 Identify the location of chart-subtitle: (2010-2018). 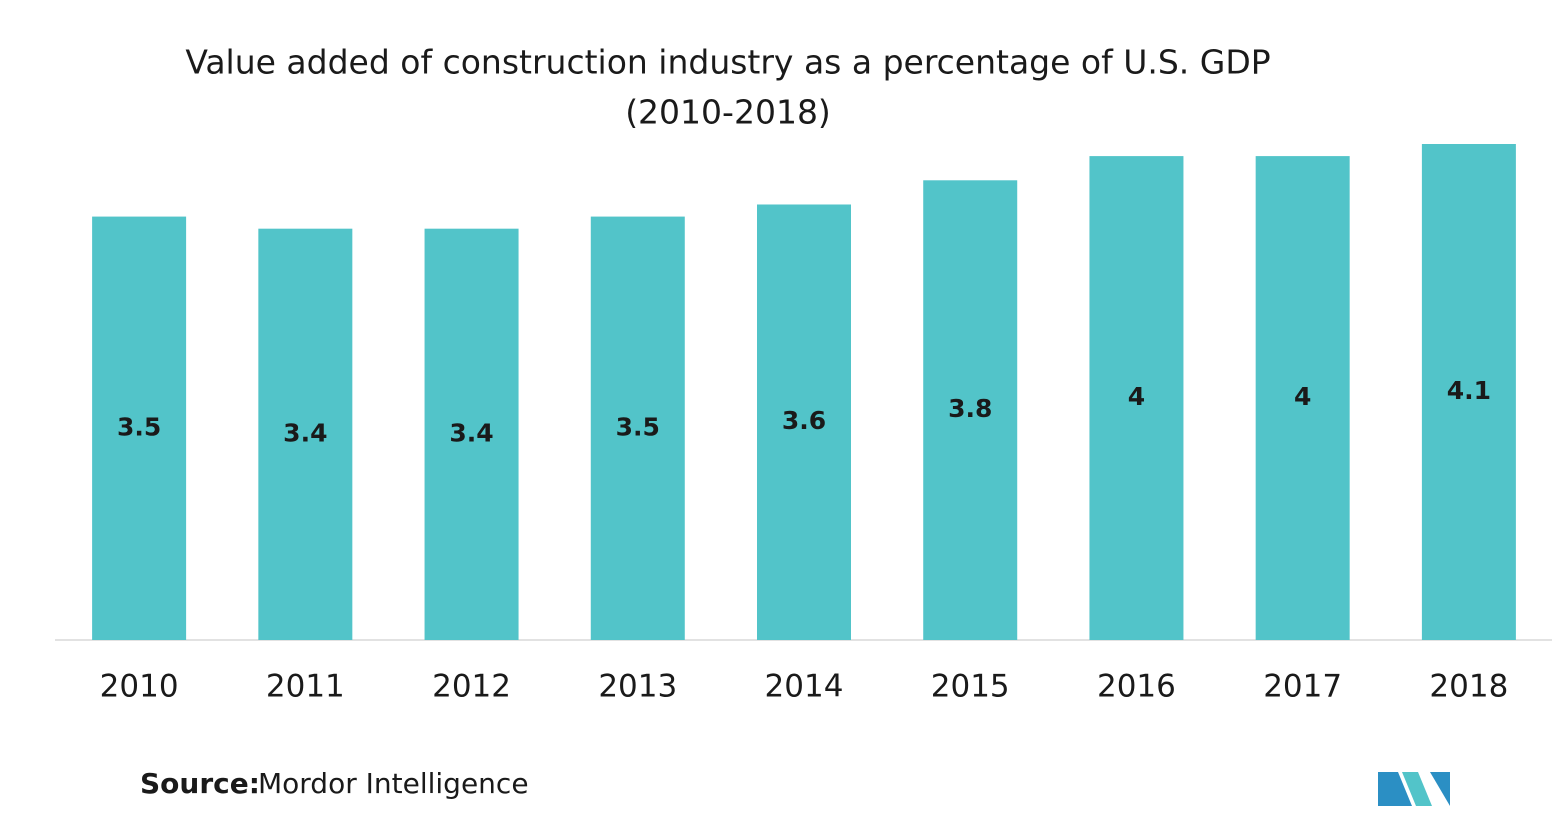
(728, 112).